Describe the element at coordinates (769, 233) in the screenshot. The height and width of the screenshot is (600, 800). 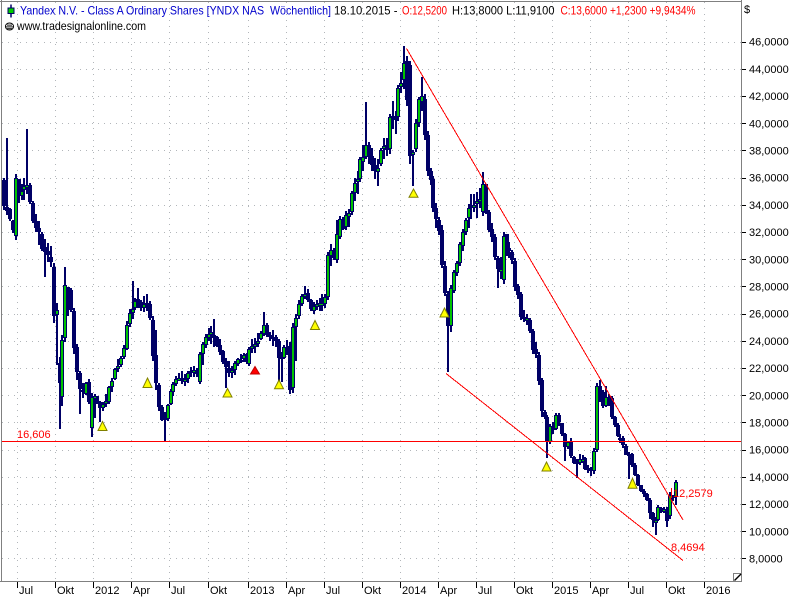
I see `svg-text: 32,0000` at that location.